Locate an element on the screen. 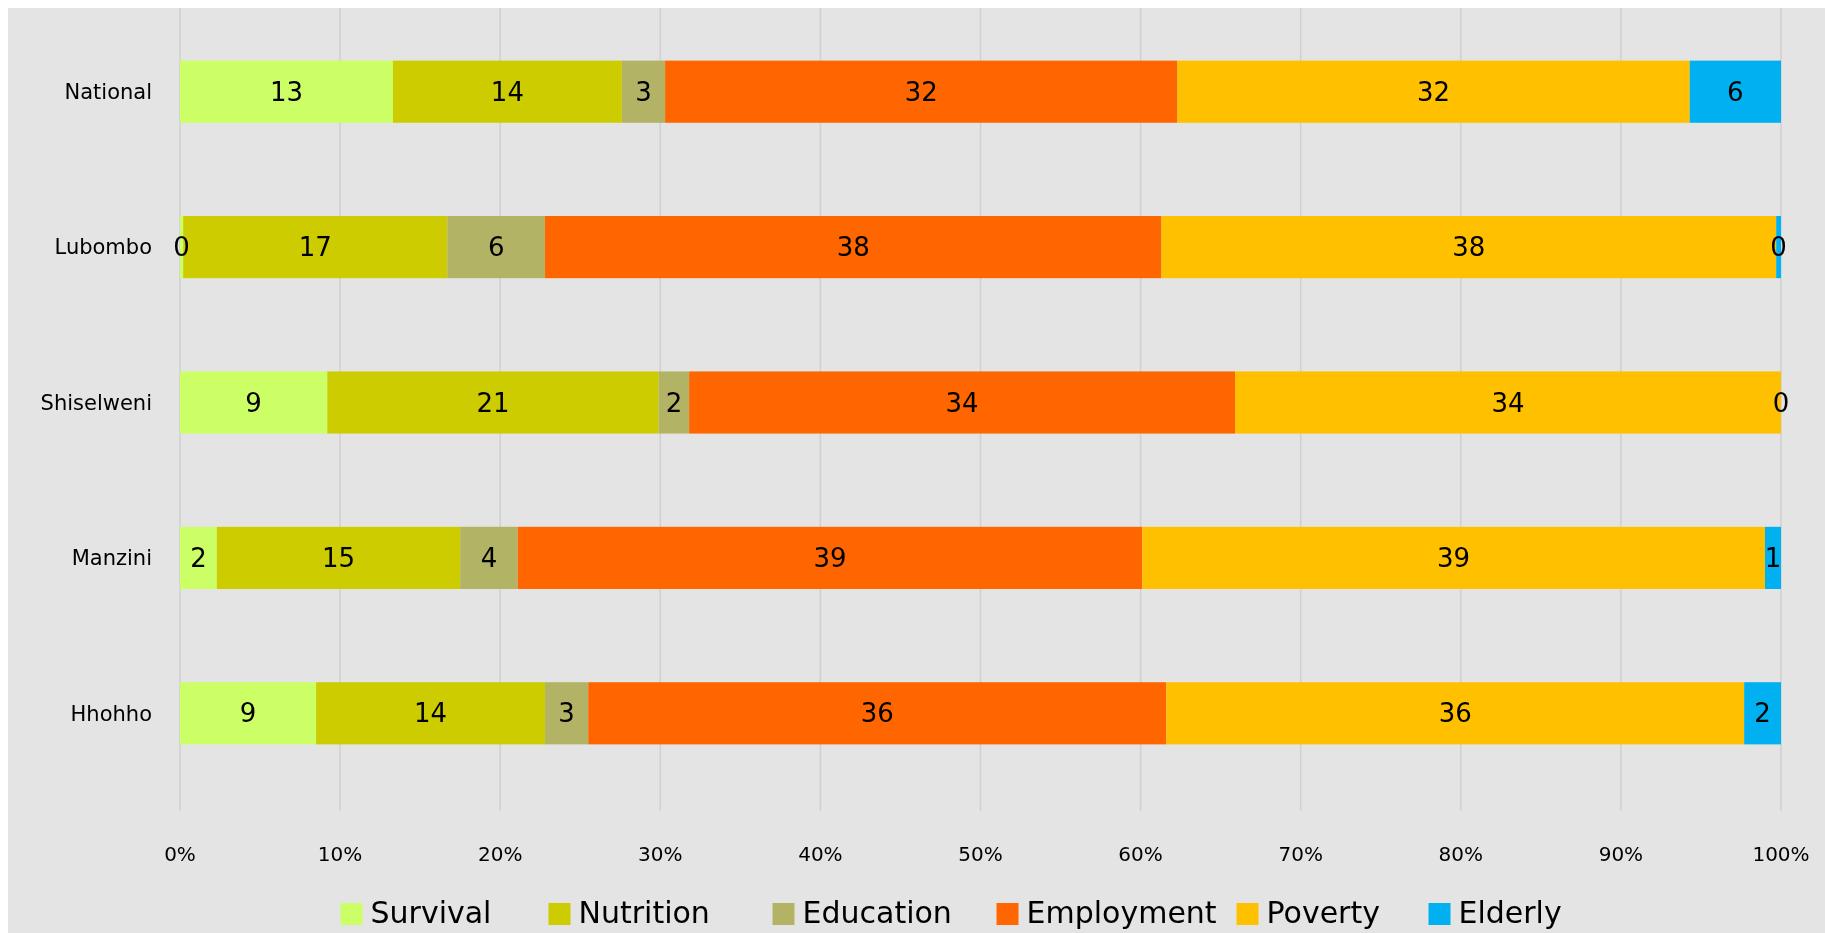  x-tick-label: 90% is located at coordinates (1621, 854).